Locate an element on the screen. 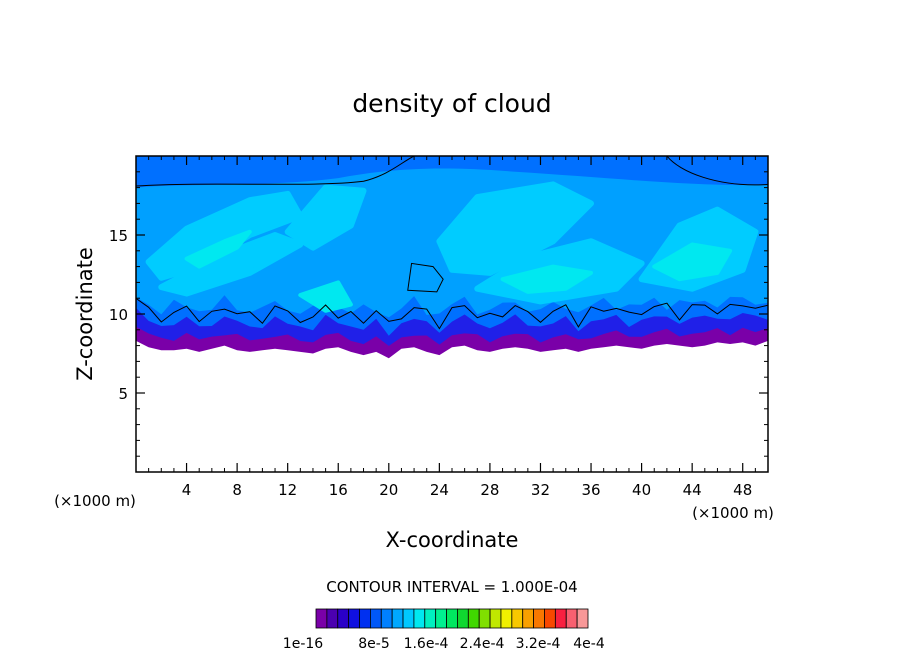 This screenshot has width=904, height=654. x-unit-label-right: (×1000 m) is located at coordinates (733, 513).